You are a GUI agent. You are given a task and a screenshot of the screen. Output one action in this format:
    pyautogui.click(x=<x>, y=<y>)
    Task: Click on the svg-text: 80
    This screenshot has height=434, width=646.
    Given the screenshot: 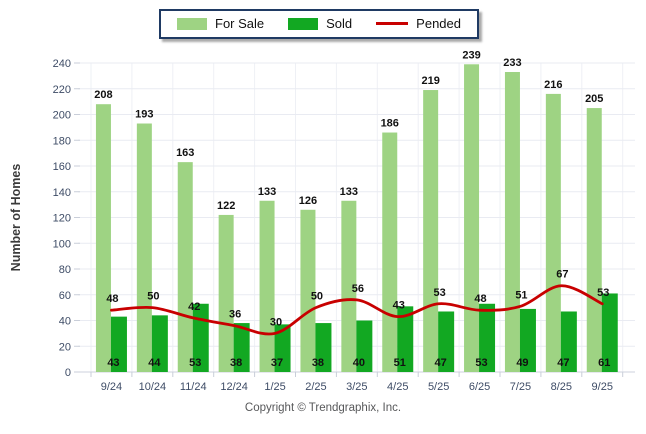 What is the action you would take?
    pyautogui.click(x=65, y=270)
    